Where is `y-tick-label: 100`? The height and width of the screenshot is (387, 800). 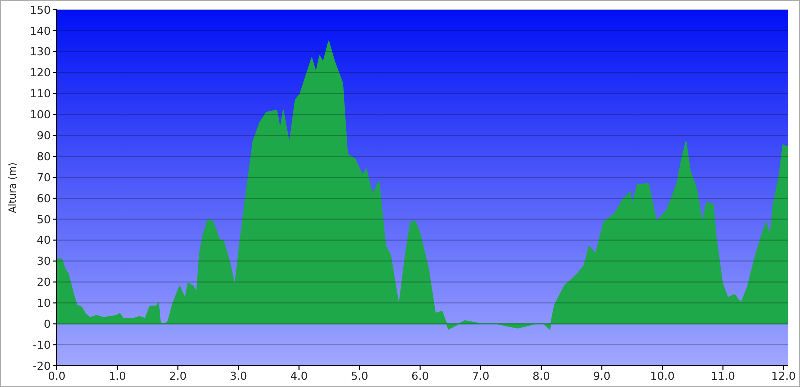
y-tick-label: 100 is located at coordinates (40, 115).